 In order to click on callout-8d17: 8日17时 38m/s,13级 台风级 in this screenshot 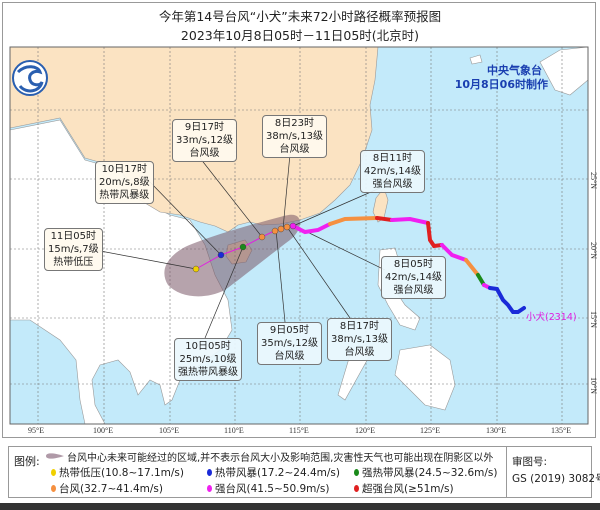, I will do `click(359, 339)`.